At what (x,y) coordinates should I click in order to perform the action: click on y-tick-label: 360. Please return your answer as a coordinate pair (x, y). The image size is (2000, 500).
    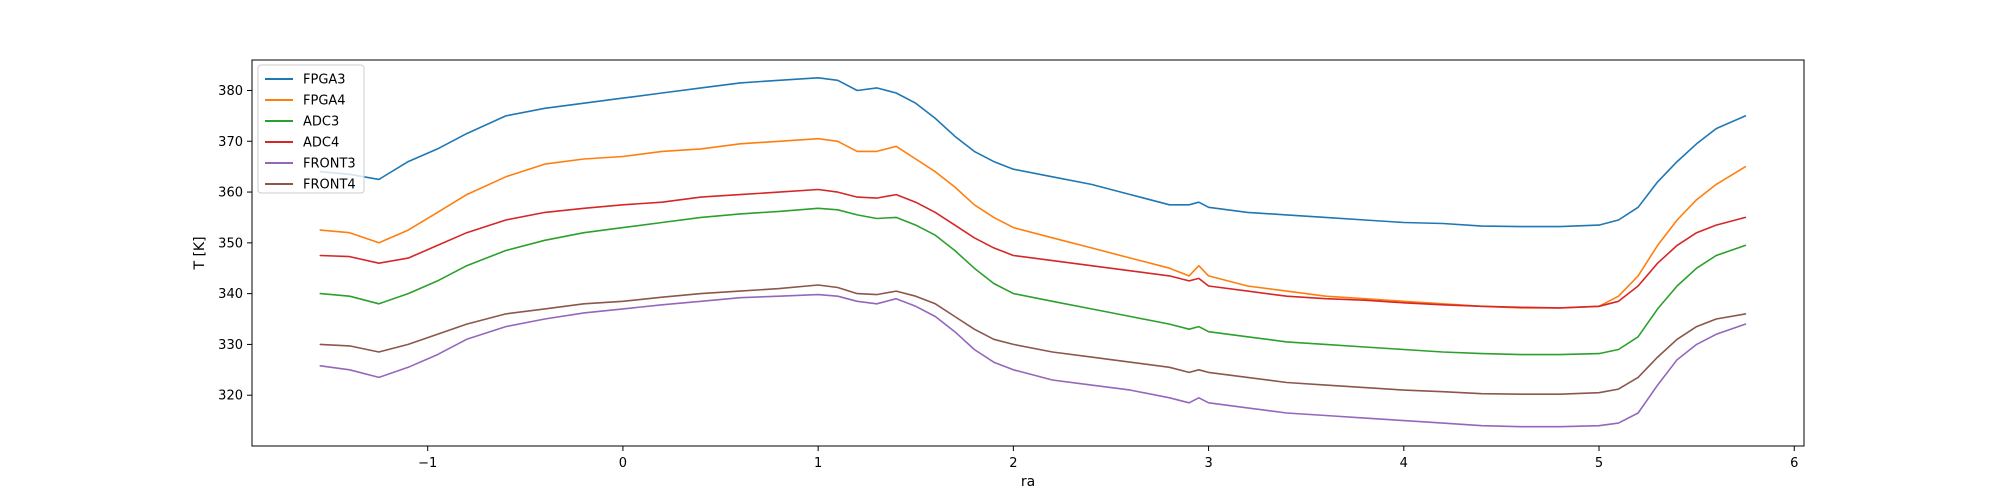
    Looking at the image, I should click on (230, 193).